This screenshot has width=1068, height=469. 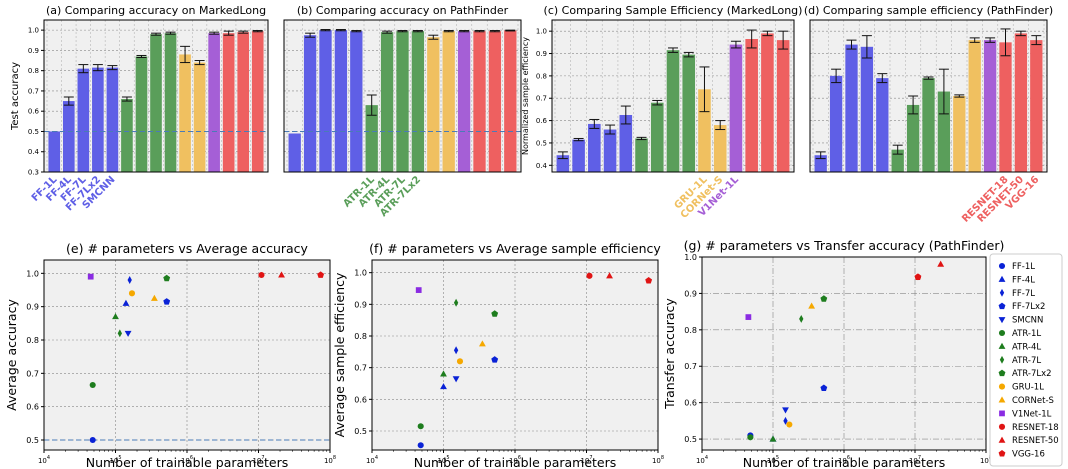 What do you see at coordinates (586, 460) in the screenshot?
I see `x-tick-label: 10⁷` at bounding box center [586, 460].